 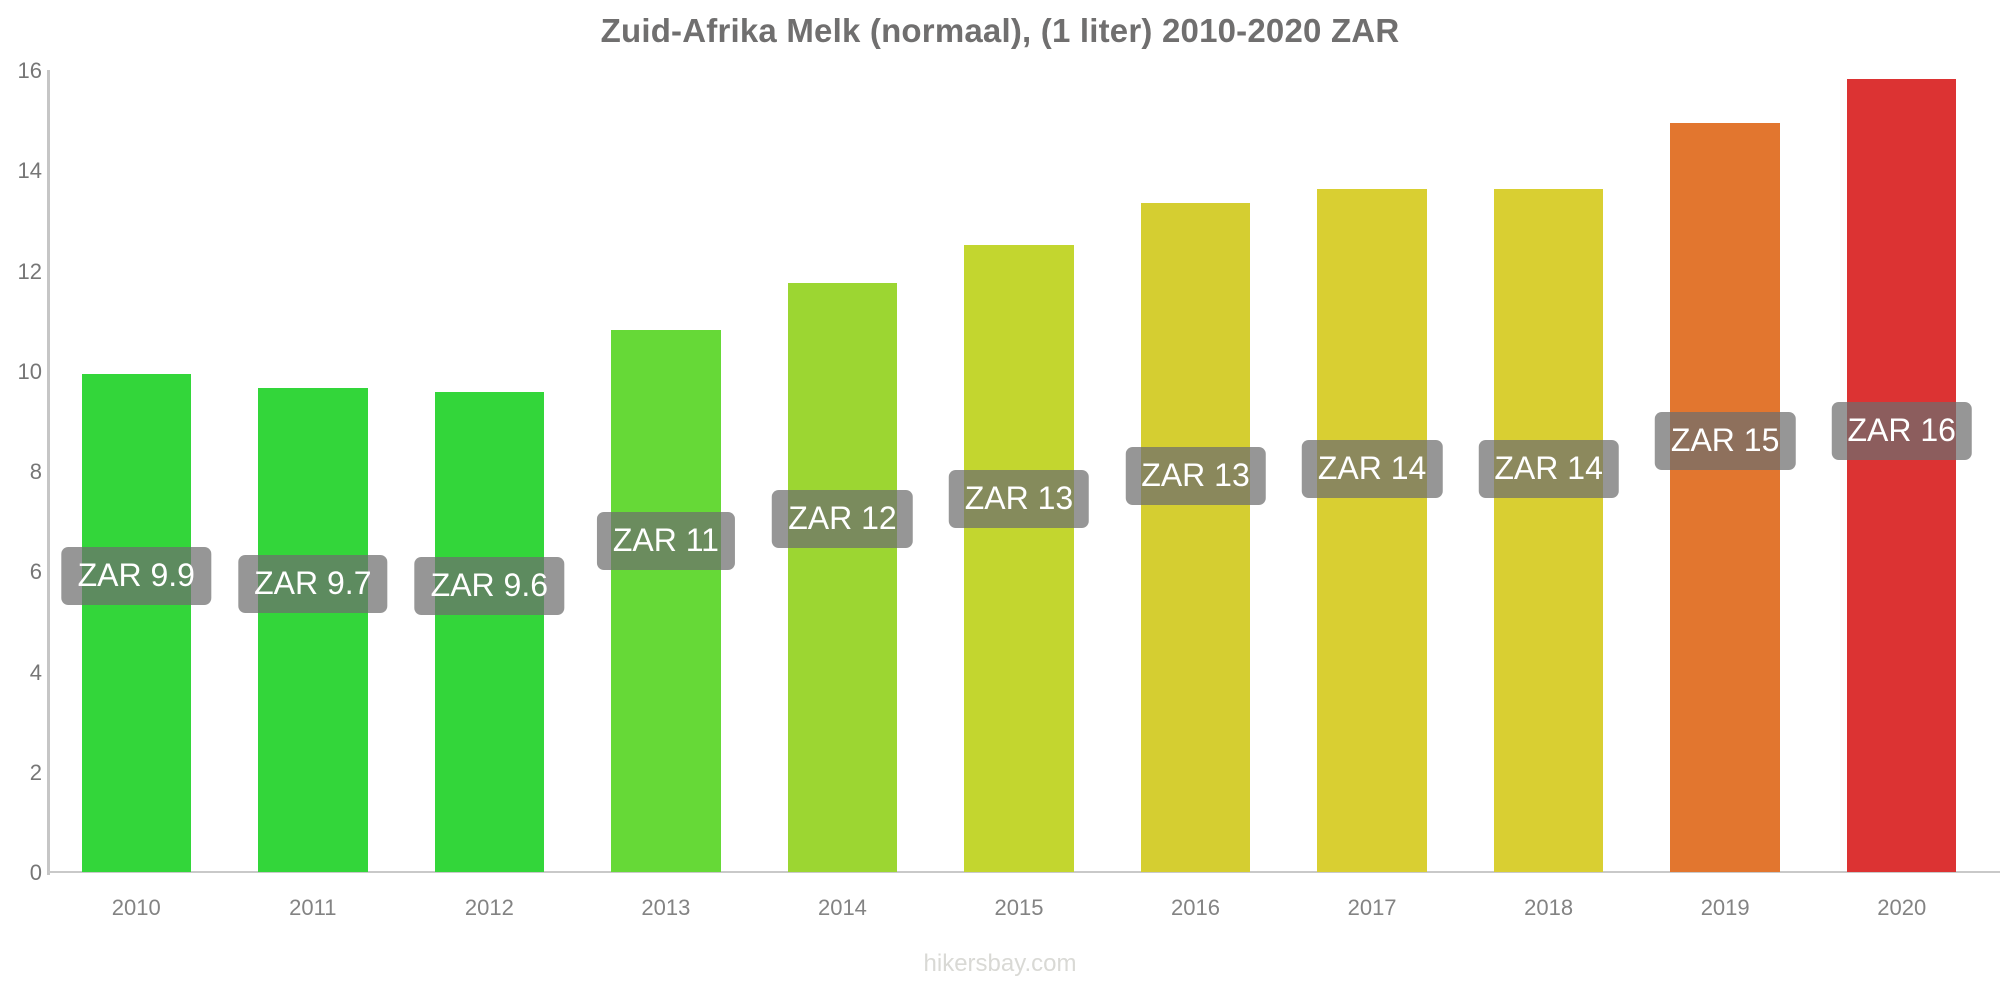 What do you see at coordinates (313, 583) in the screenshot?
I see `bar-value-label: ZAR 9.7` at bounding box center [313, 583].